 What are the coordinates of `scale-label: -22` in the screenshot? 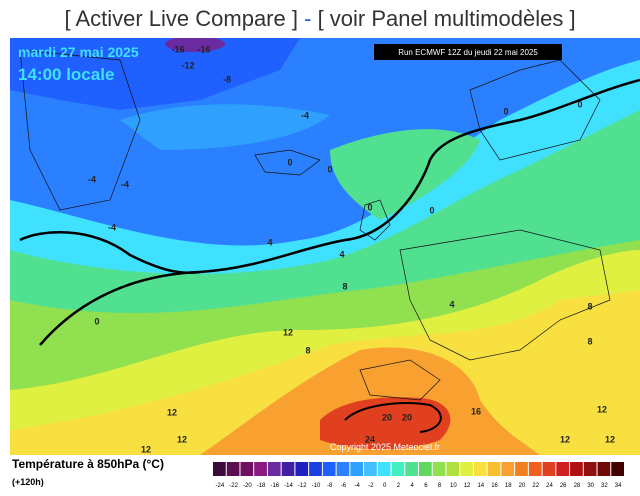 It's located at (233, 486).